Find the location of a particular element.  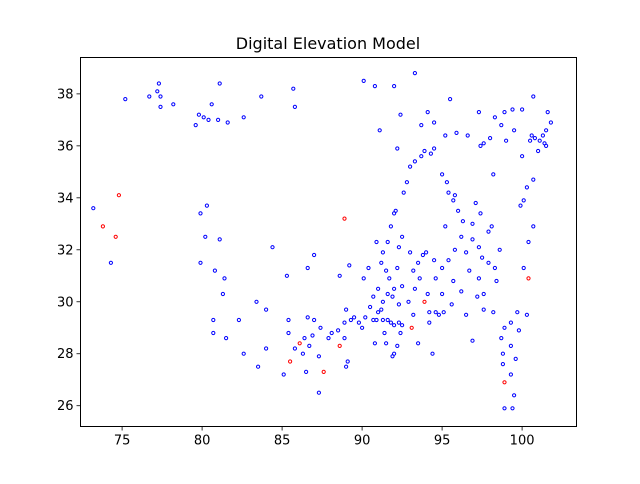

x-tick-label: 100 is located at coordinates (522, 441).